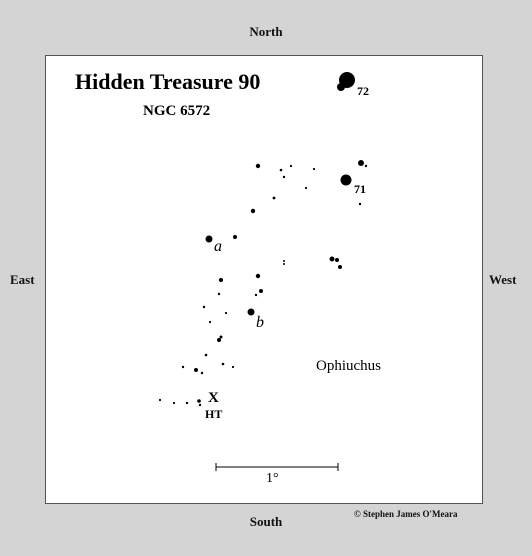  I want to click on target-marker: X, so click(213, 398).